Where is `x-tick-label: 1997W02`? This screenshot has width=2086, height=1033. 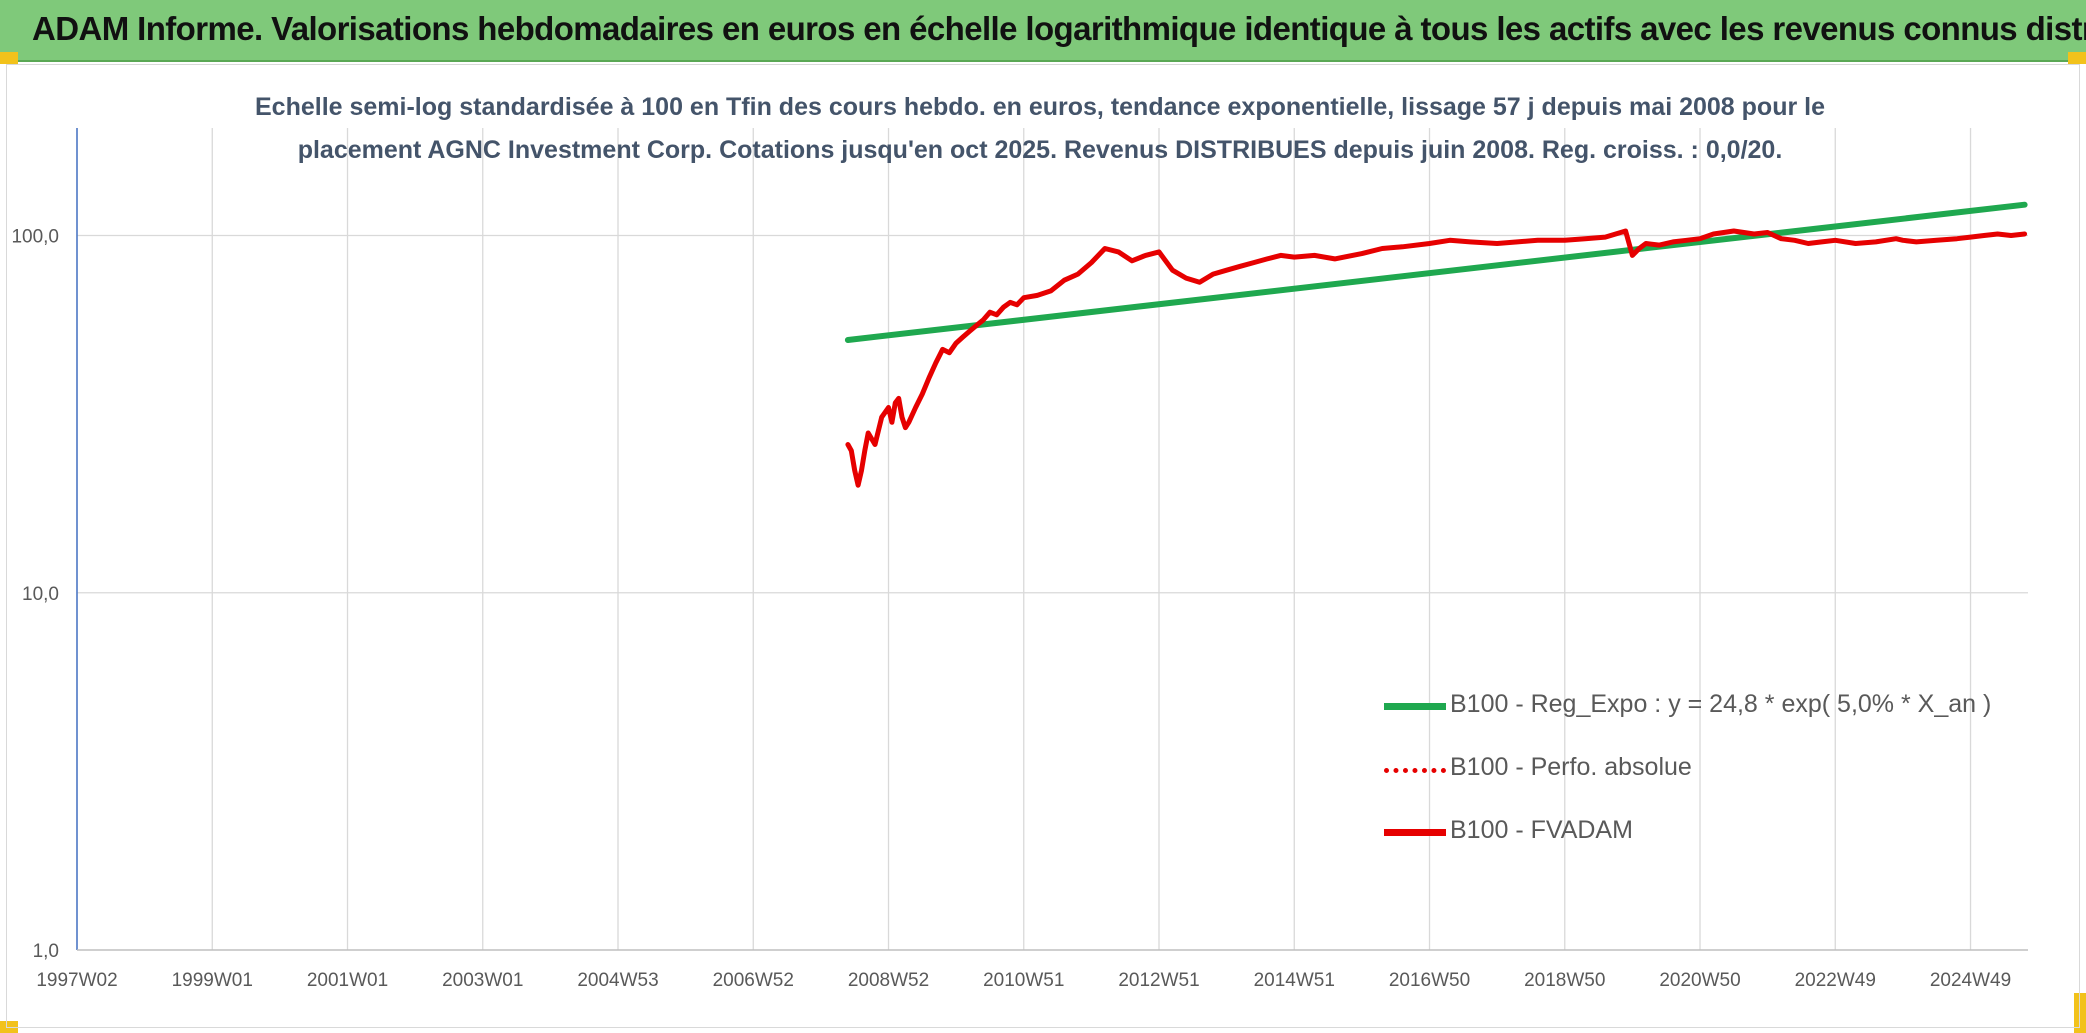 x-tick-label: 1997W02 is located at coordinates (76, 980).